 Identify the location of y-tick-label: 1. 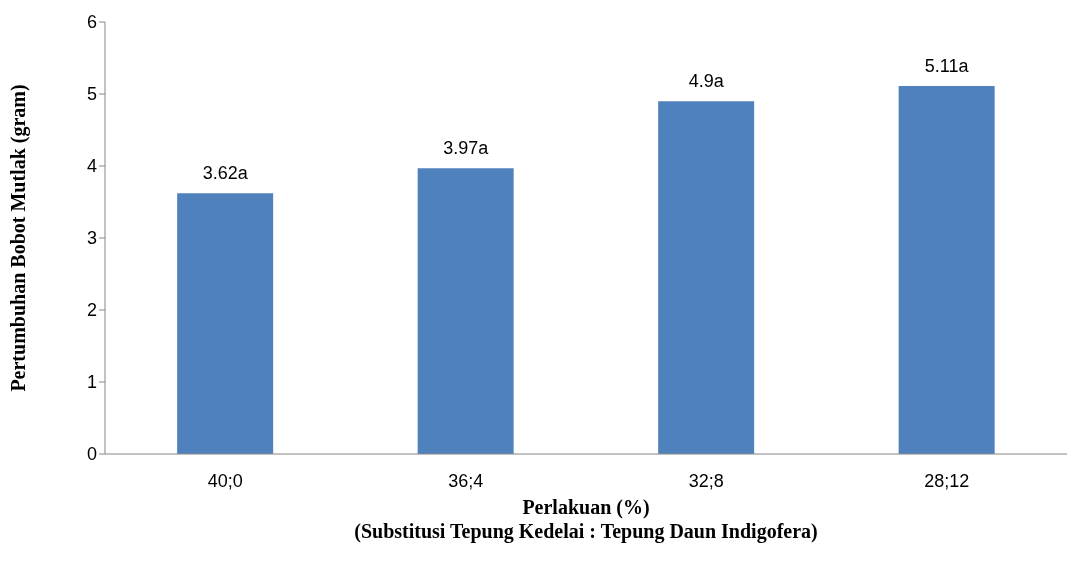
(91, 382).